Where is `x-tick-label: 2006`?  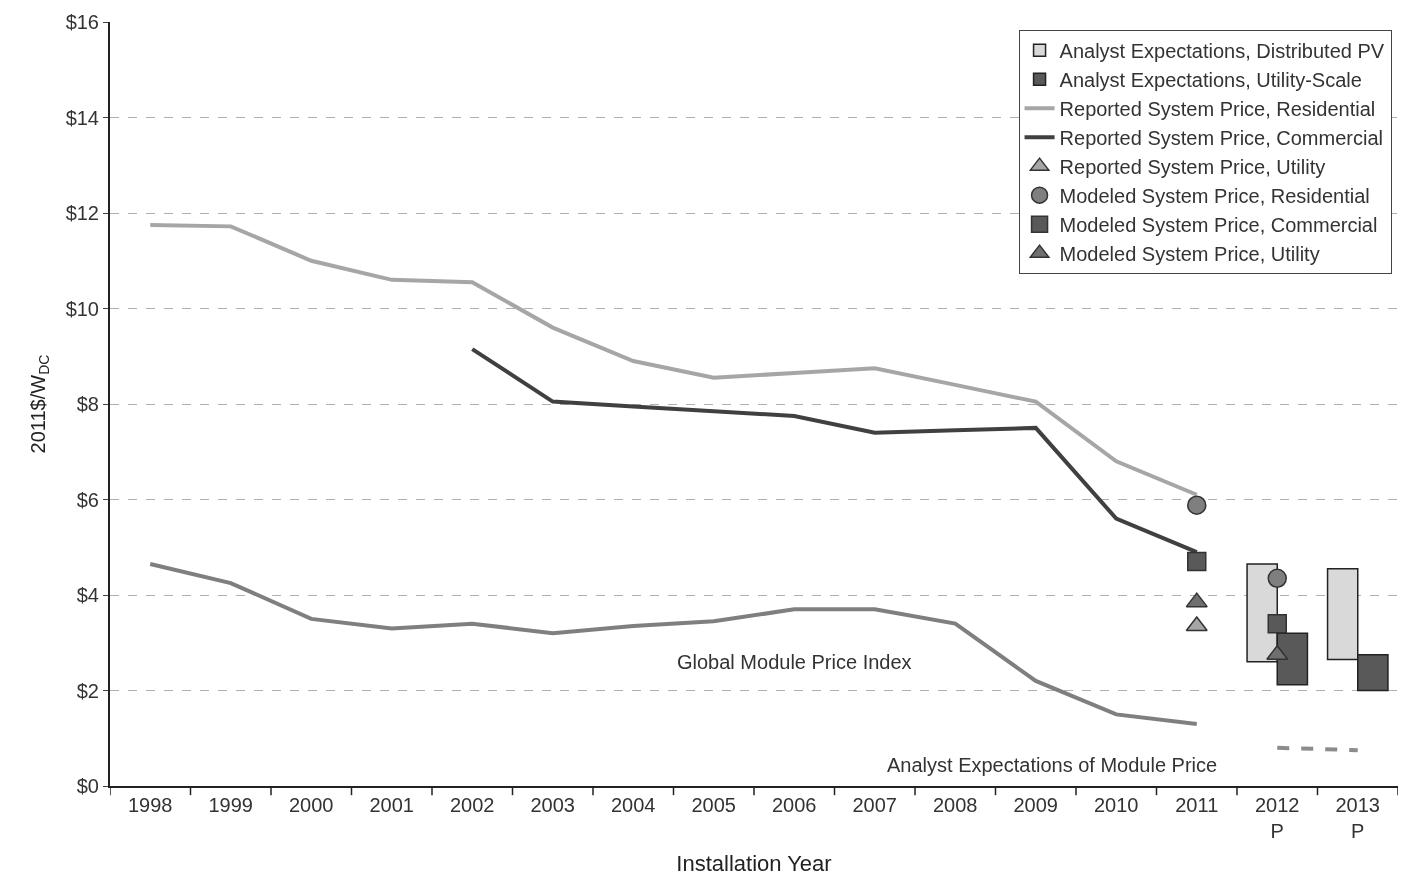
x-tick-label: 2006 is located at coordinates (794, 805).